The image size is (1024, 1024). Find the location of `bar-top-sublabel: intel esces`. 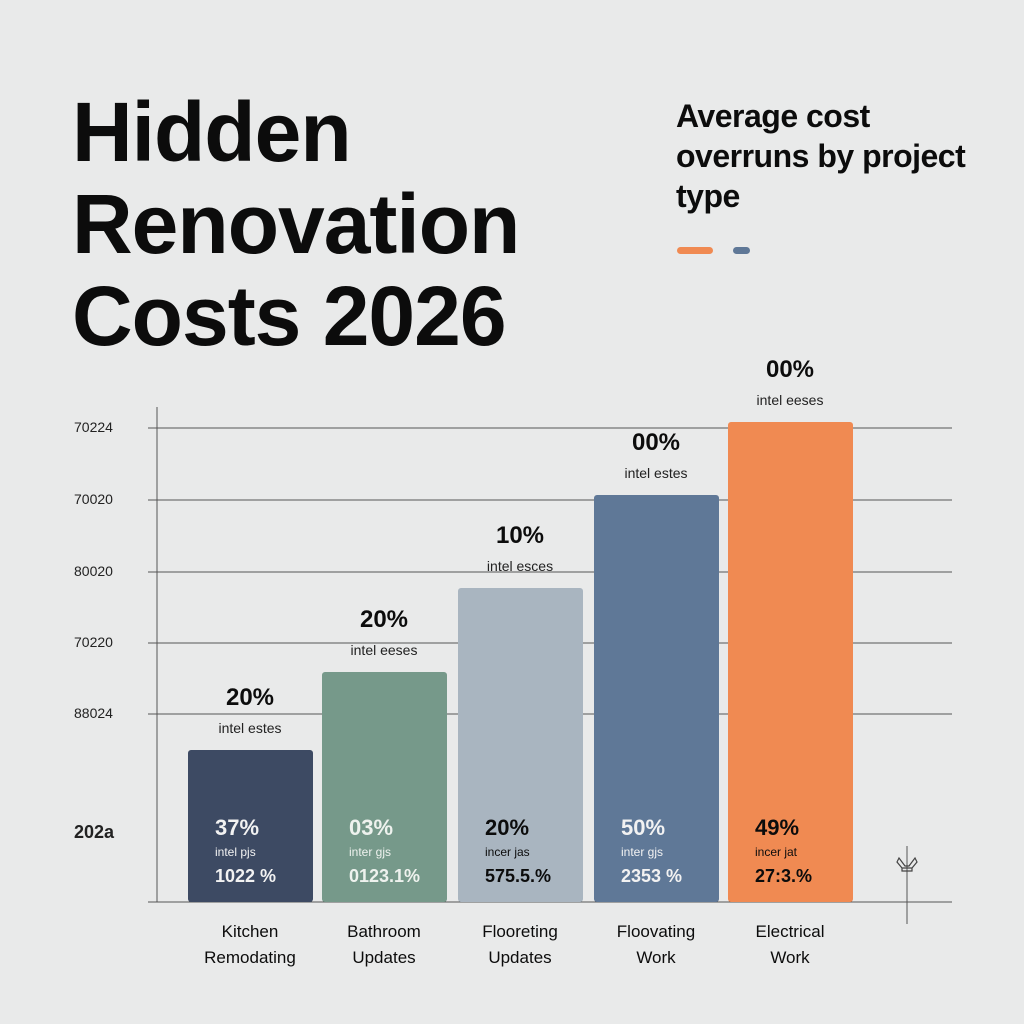

bar-top-sublabel: intel esces is located at coordinates (520, 566).